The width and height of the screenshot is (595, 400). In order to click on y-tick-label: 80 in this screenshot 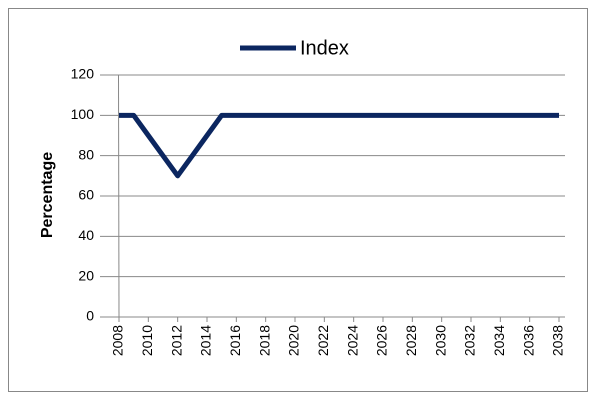, I will do `click(86, 154)`.